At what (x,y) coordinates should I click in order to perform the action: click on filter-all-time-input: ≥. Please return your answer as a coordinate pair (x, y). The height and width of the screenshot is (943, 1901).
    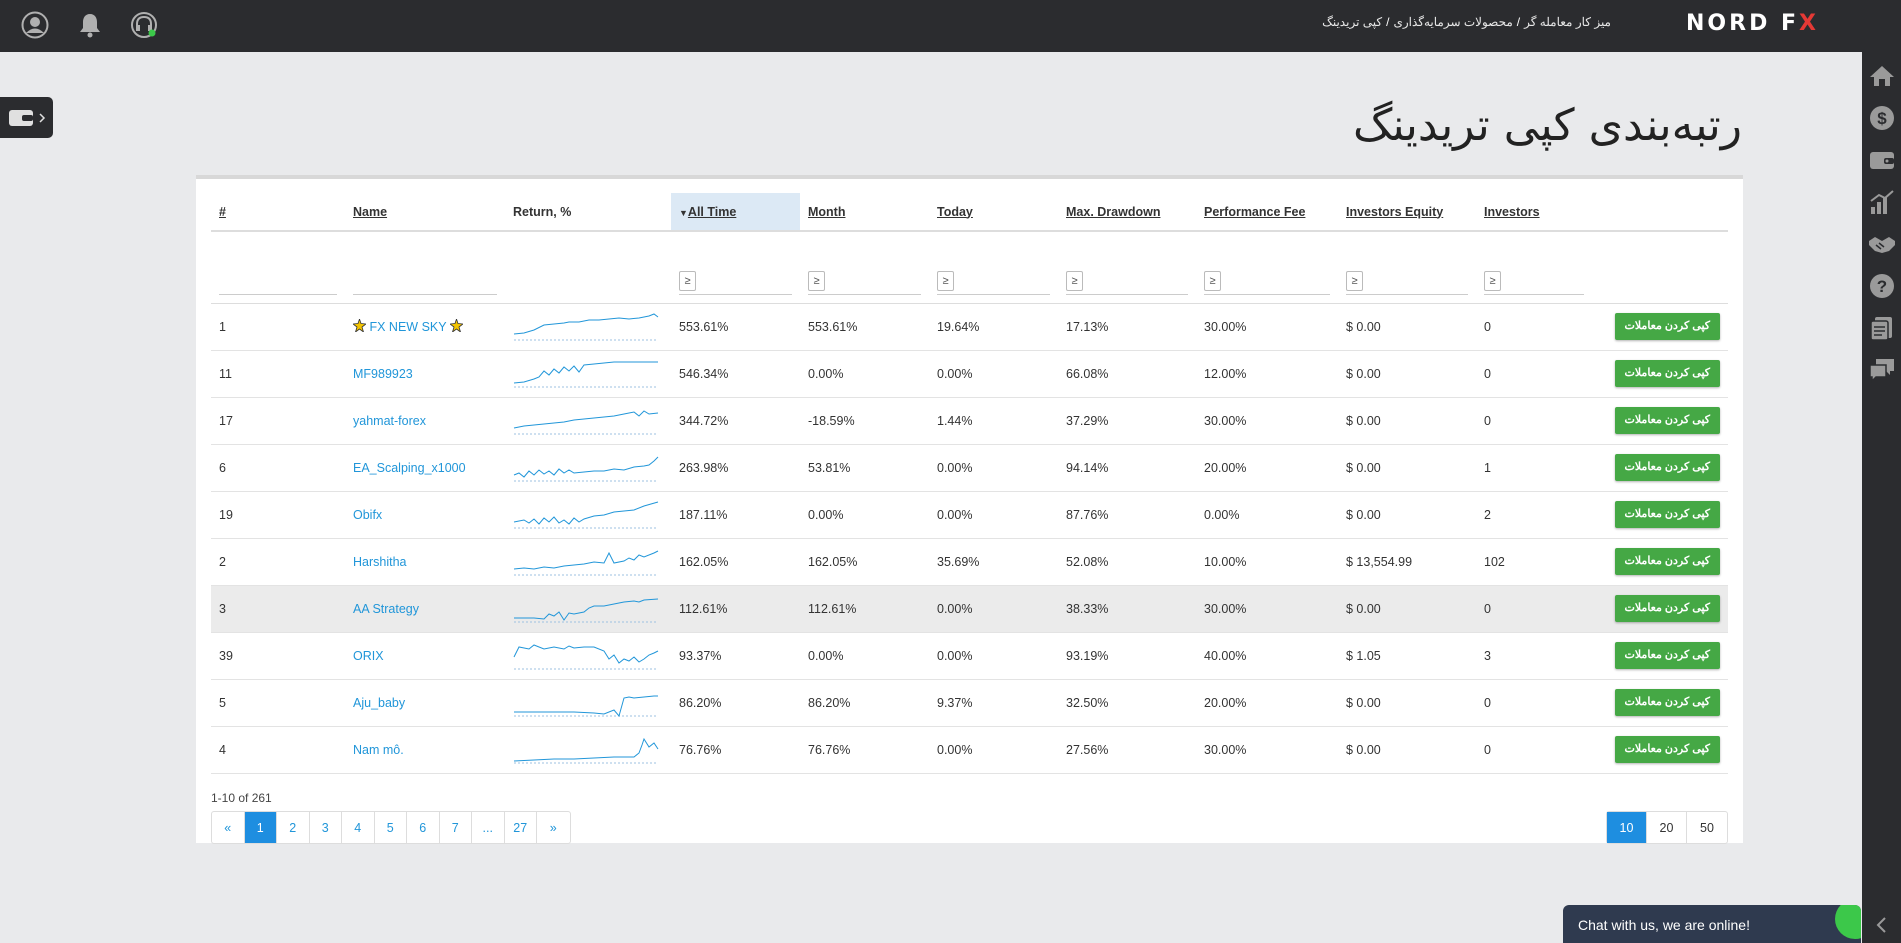
    Looking at the image, I should click on (735, 282).